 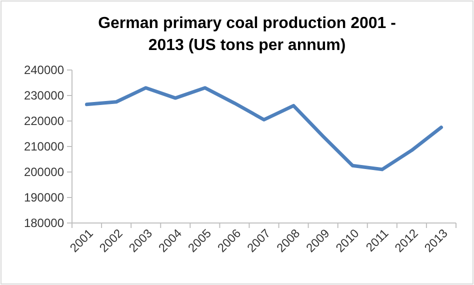 What do you see at coordinates (247, 34) in the screenshot?
I see `chart-title: German primary coal production 2001 - 2013 (US tons per annum)` at bounding box center [247, 34].